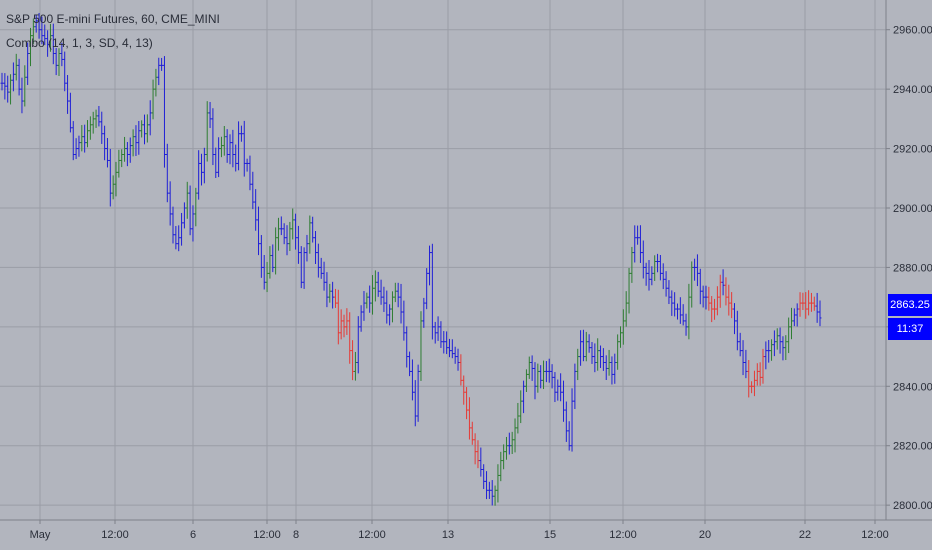 The image size is (932, 550). Describe the element at coordinates (448, 535) in the screenshot. I see `x-tick-label: 13` at that location.